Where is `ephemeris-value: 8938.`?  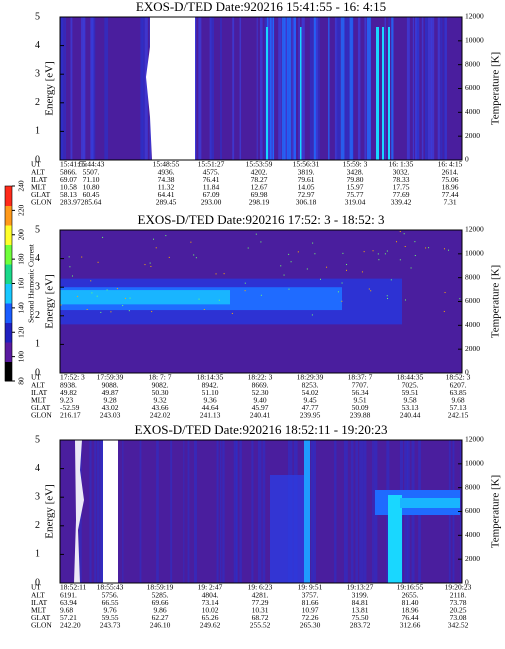
ephemeris-value: 8938. is located at coordinates (68, 384).